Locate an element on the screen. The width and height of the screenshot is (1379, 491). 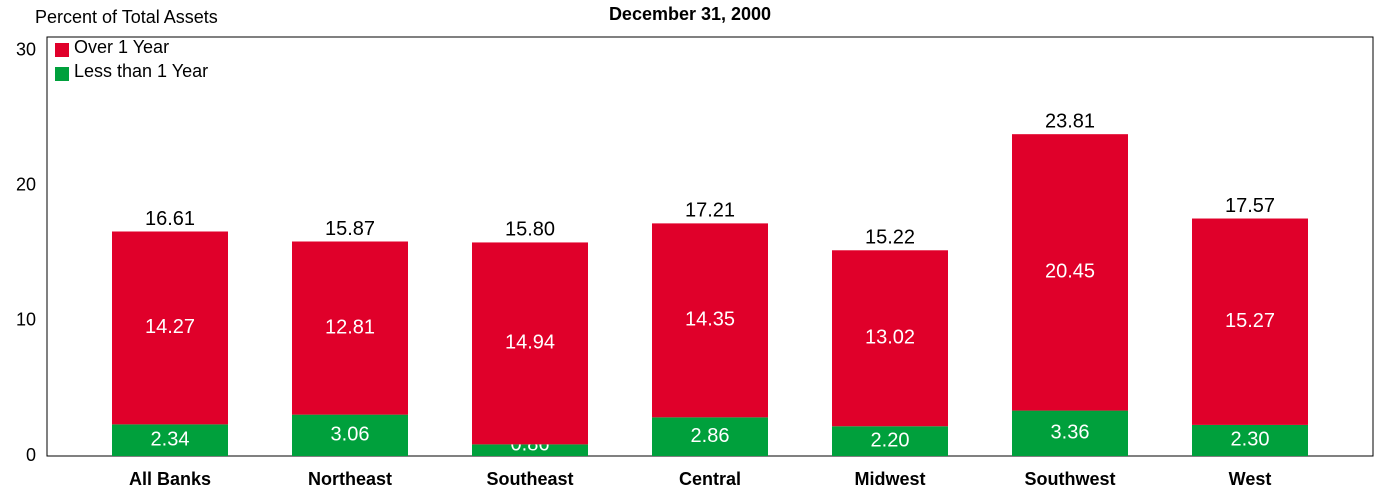
bar-total-label: 17.57 is located at coordinates (1250, 206).